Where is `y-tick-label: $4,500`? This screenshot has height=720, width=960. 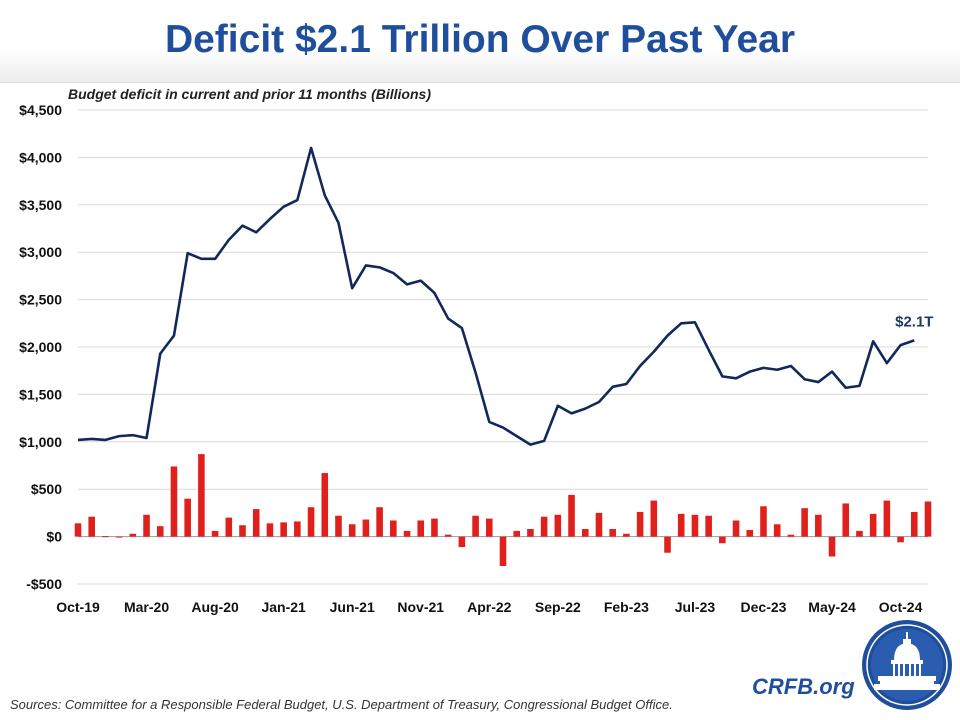 y-tick-label: $4,500 is located at coordinates (40, 110).